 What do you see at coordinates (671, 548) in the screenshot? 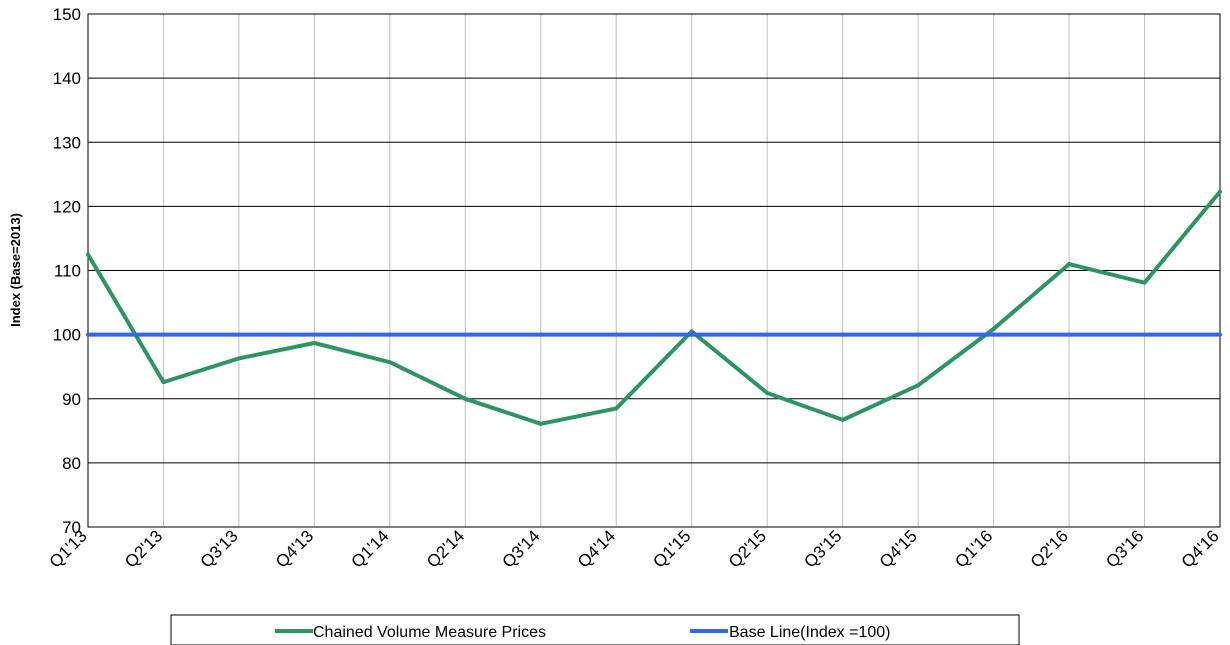
I see `x-tick-label: Q1'15` at bounding box center [671, 548].